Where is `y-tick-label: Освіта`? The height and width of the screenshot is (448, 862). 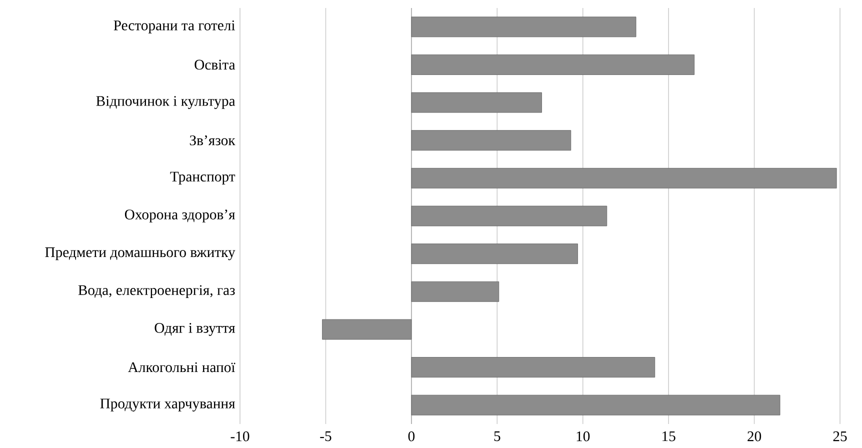 y-tick-label: Освіта is located at coordinates (215, 65).